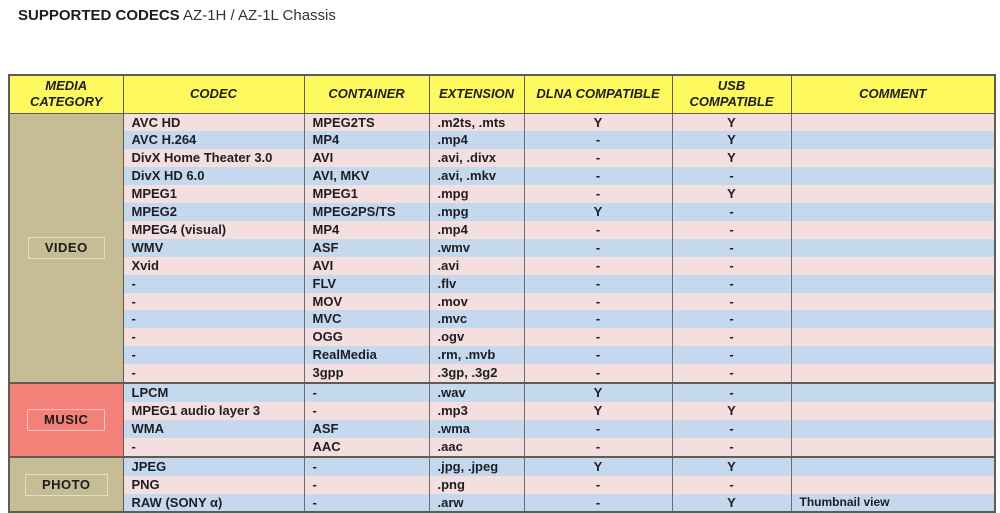  Describe the element at coordinates (66, 94) in the screenshot. I see `header-media-category: MEDIA CATEGORY` at that location.